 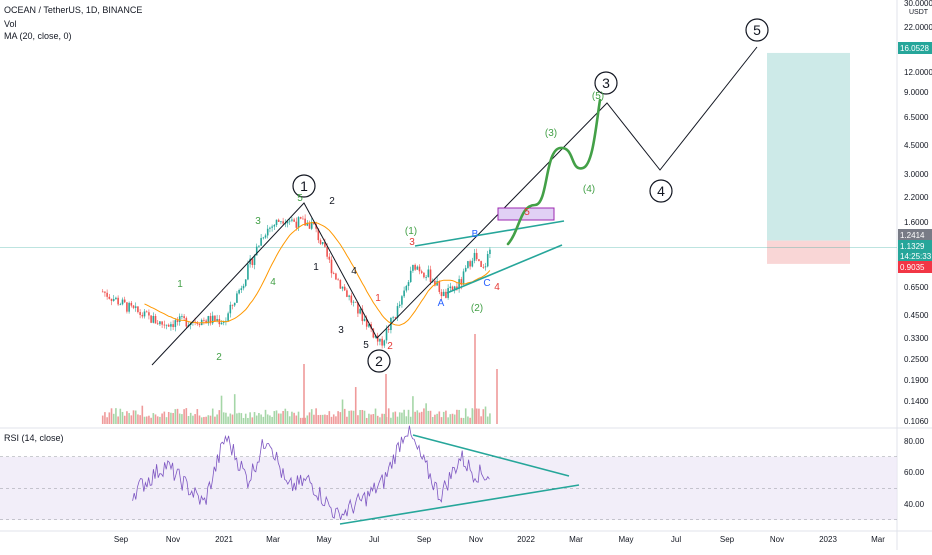 What do you see at coordinates (73, 10) in the screenshot?
I see `symbol-legend: OCEAN / TetherUS, 1D, BINANCE` at bounding box center [73, 10].